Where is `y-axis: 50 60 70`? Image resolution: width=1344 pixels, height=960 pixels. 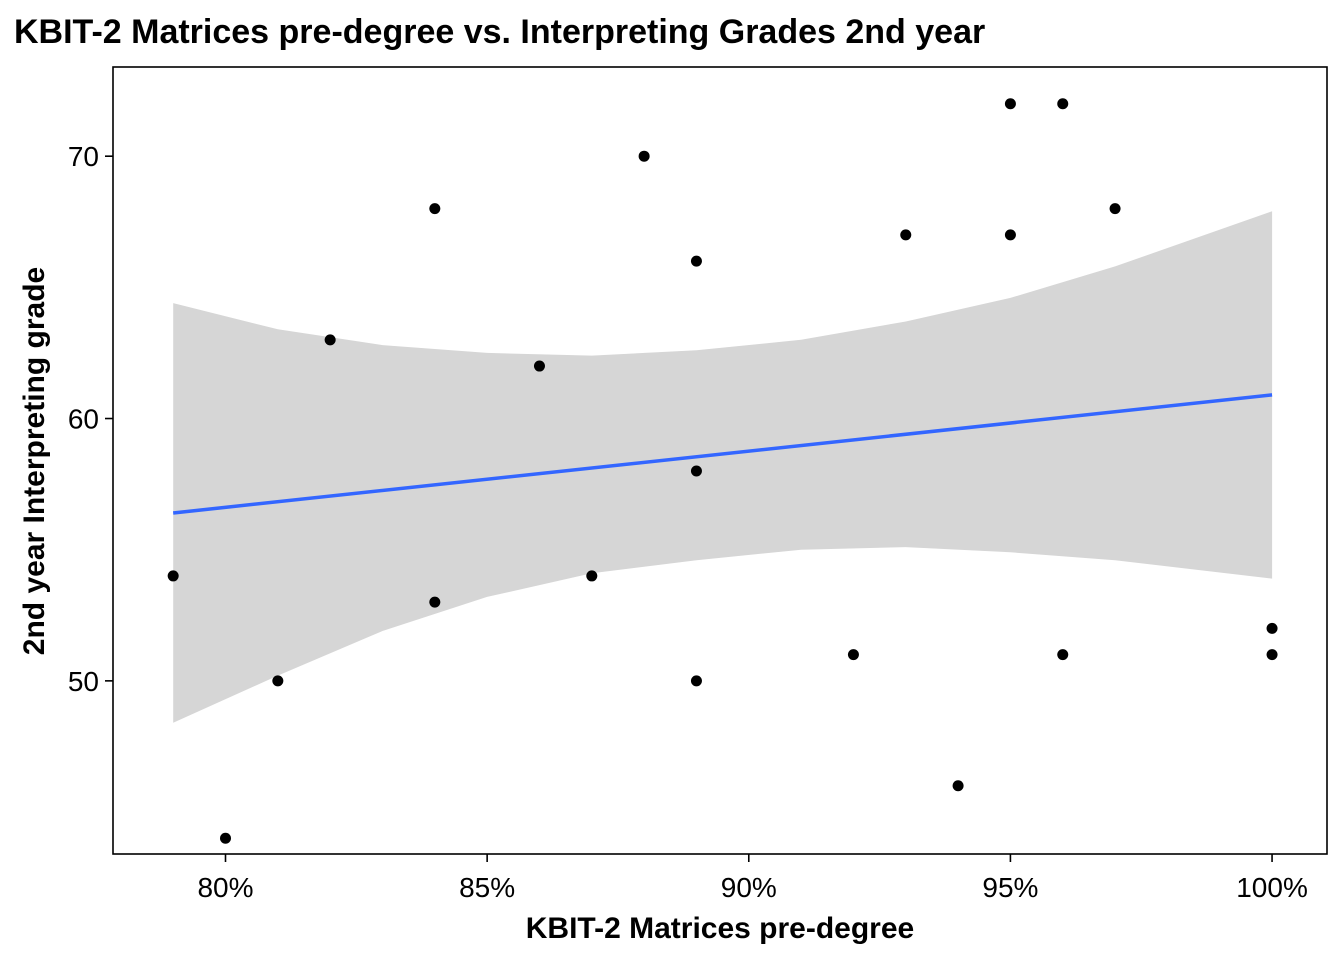 y-axis: 50 60 70 is located at coordinates (90, 419).